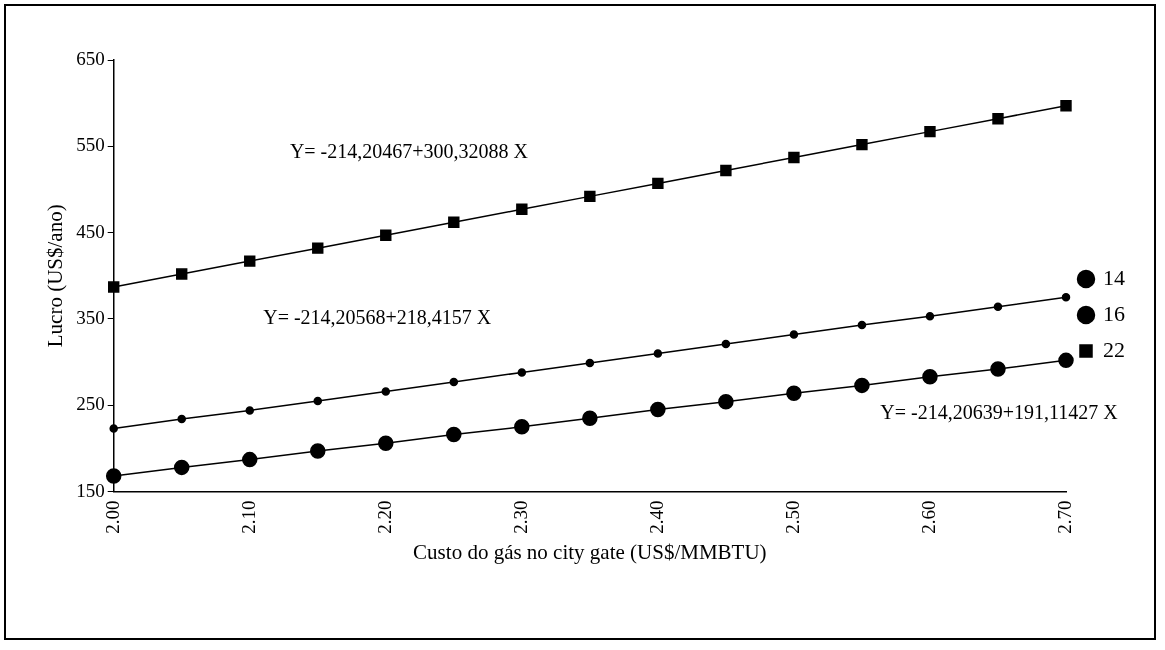  I want to click on x-axis-title: Custo do gás no city gate (US$/MMBTU), so click(590, 551).